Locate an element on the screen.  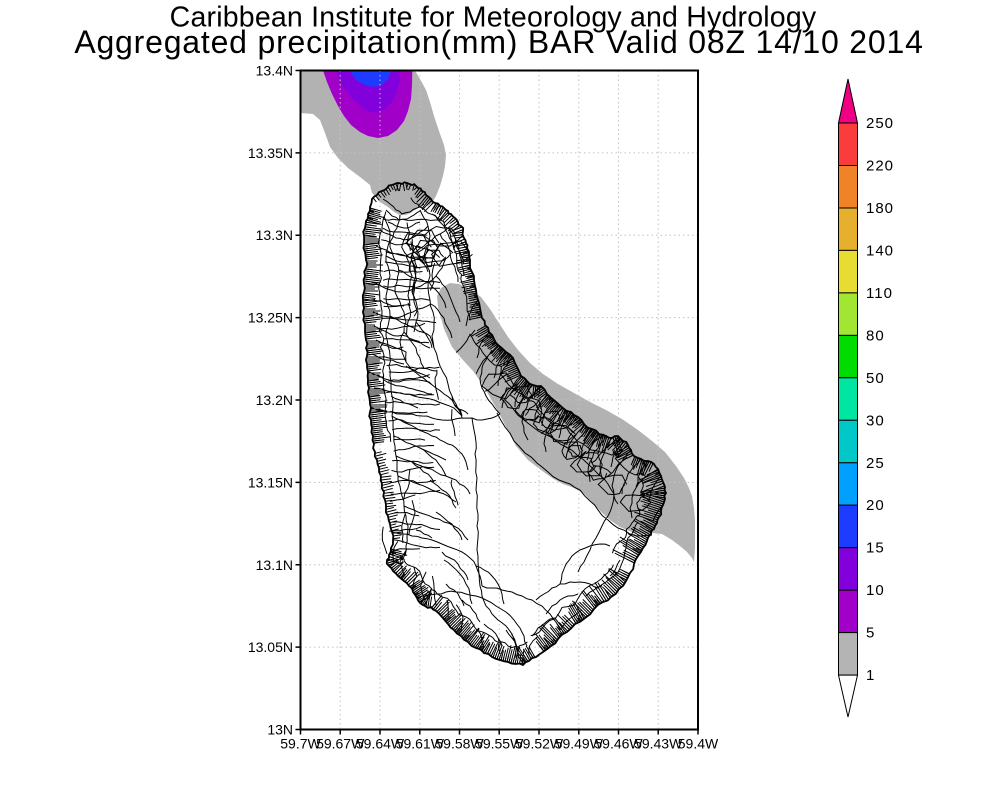
svg-text: 220 is located at coordinates (880, 166).